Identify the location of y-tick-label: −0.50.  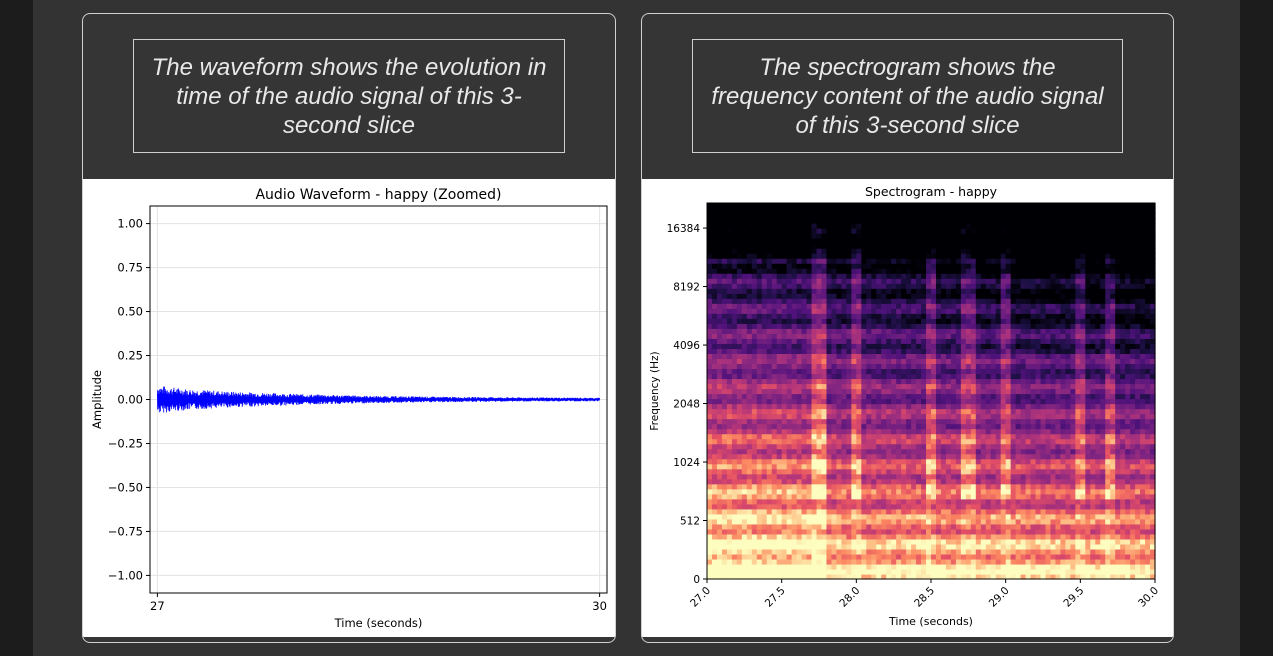
(125, 487).